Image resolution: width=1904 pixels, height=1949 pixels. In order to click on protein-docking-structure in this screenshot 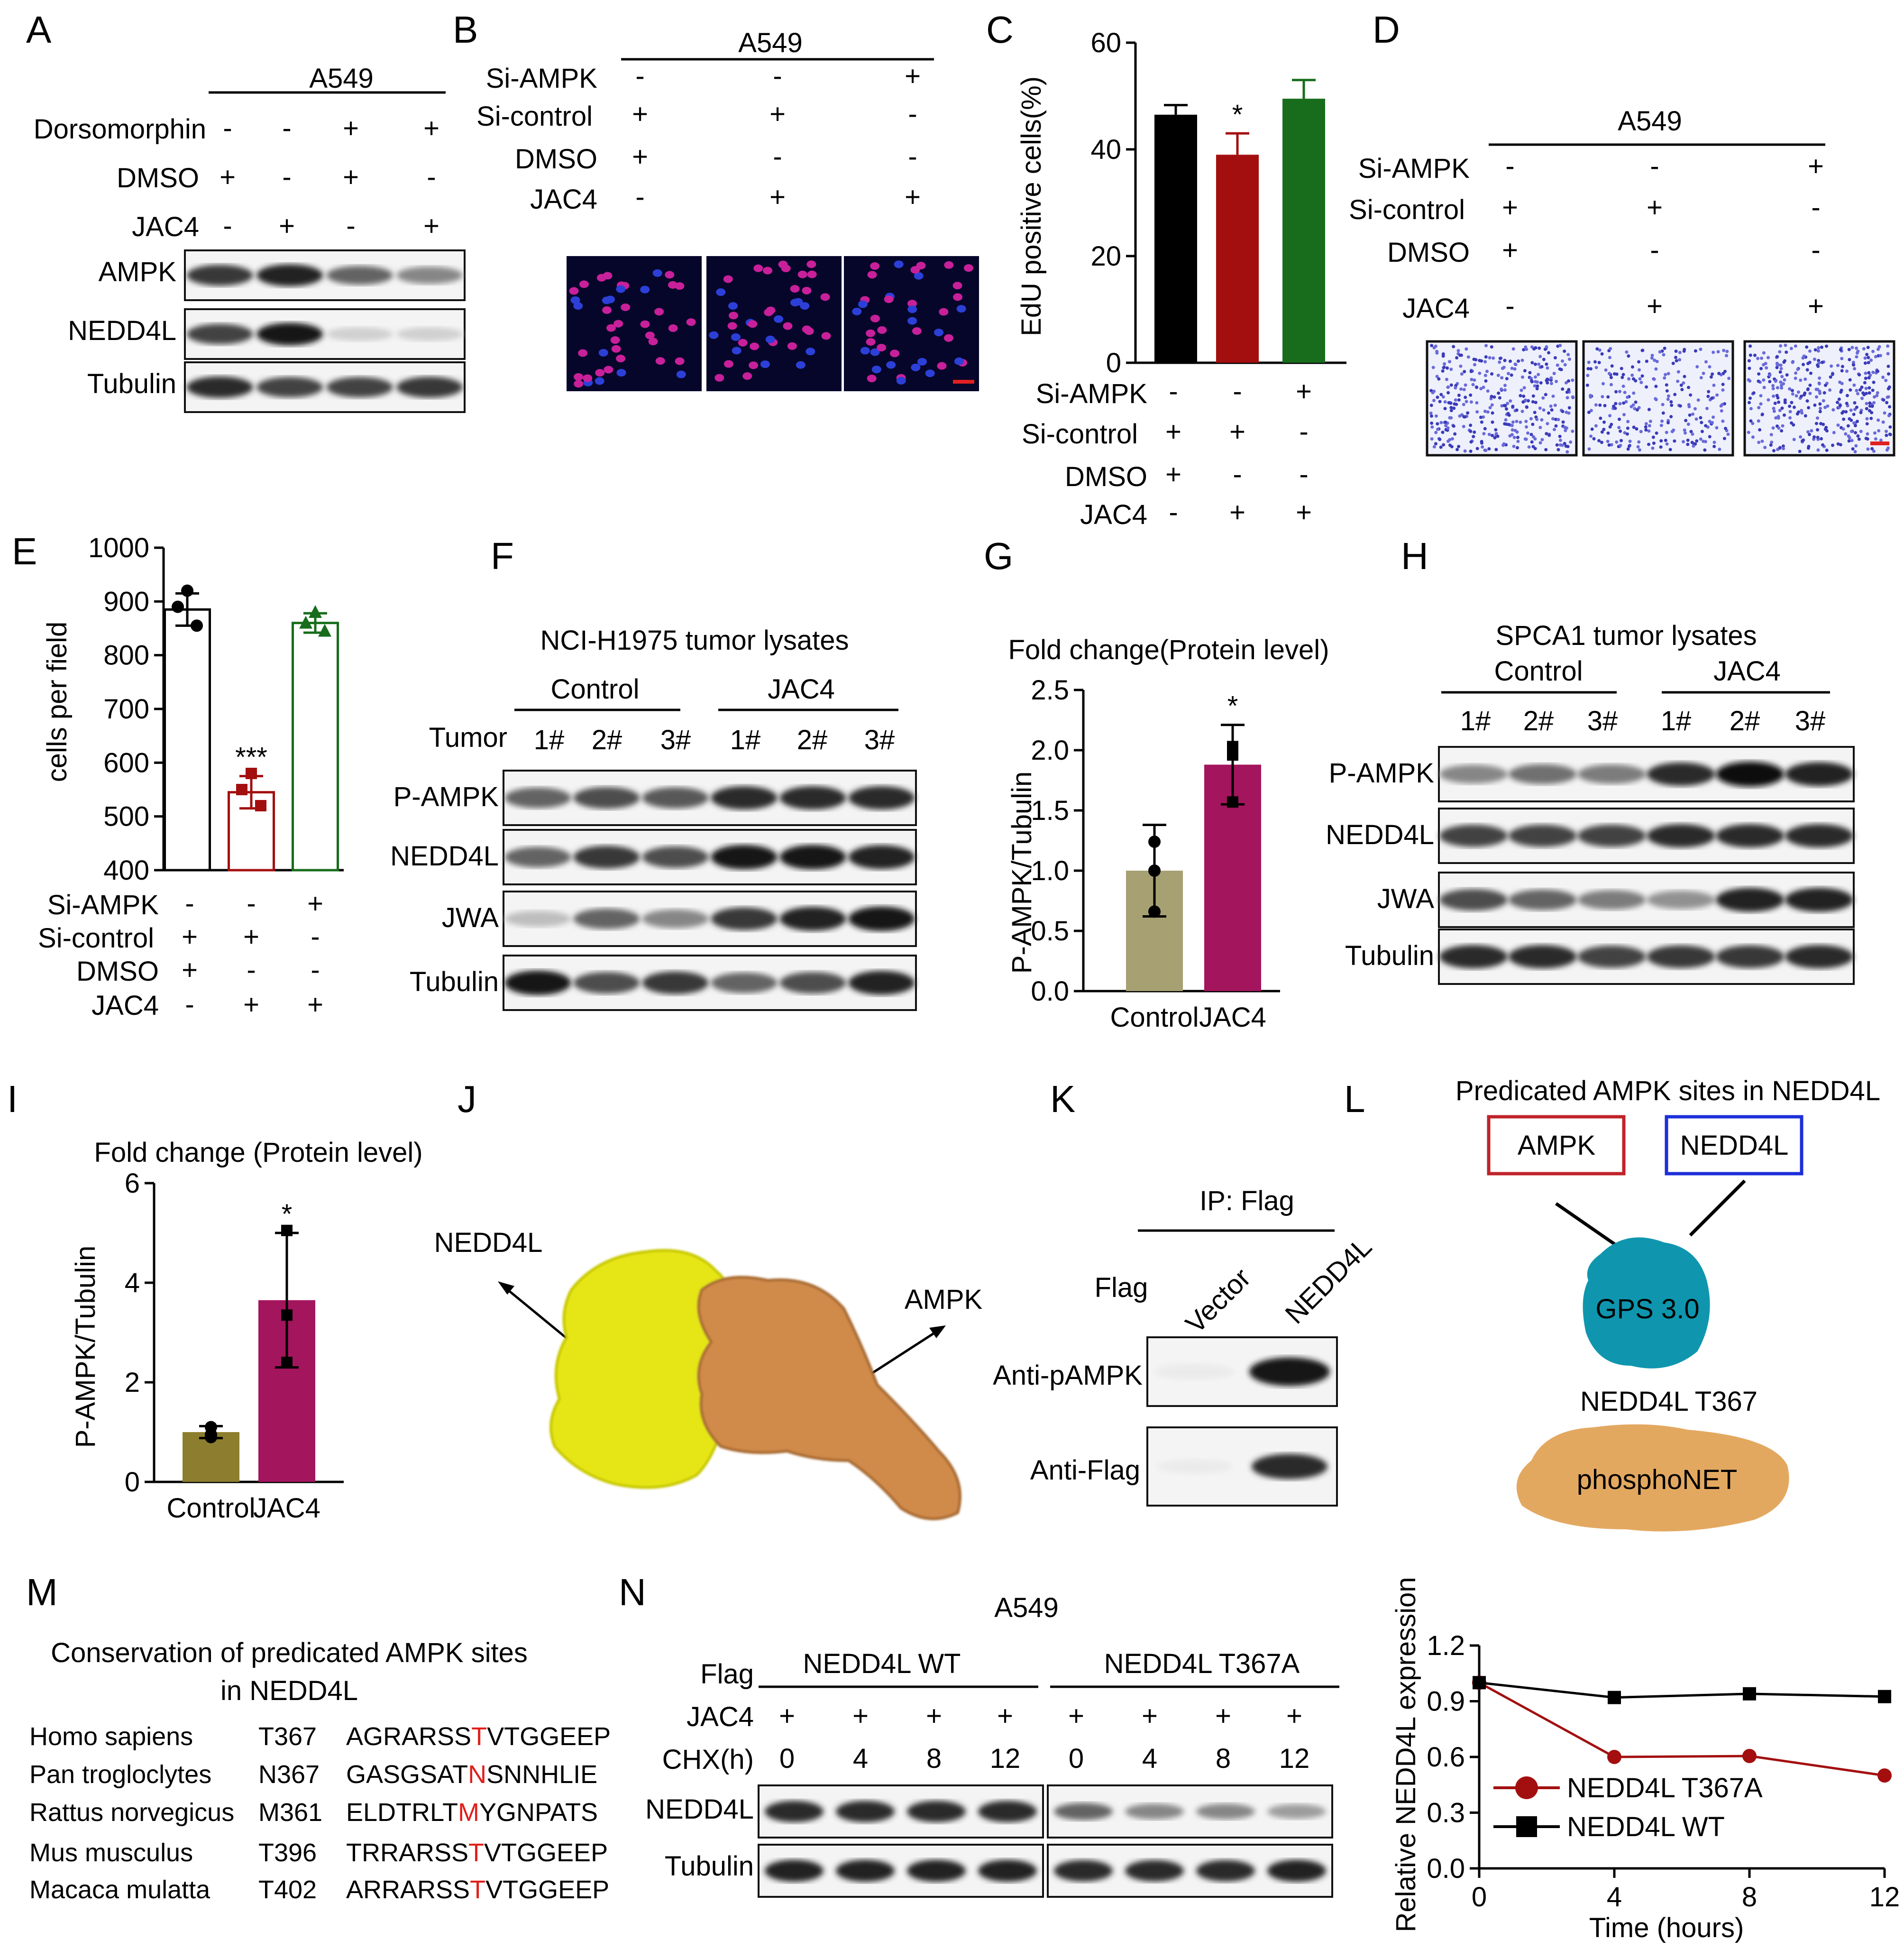, I will do `click(755, 1385)`.